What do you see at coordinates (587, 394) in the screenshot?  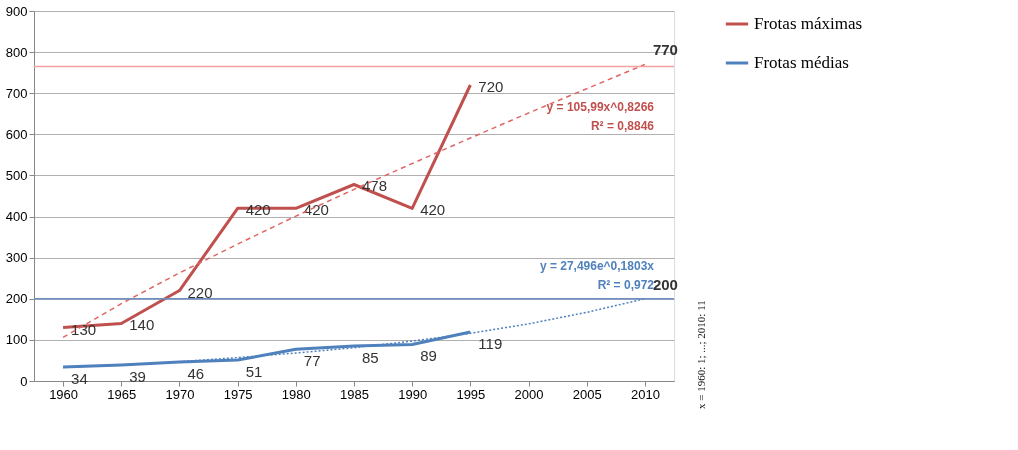 I see `x-tick-label: 2005` at bounding box center [587, 394].